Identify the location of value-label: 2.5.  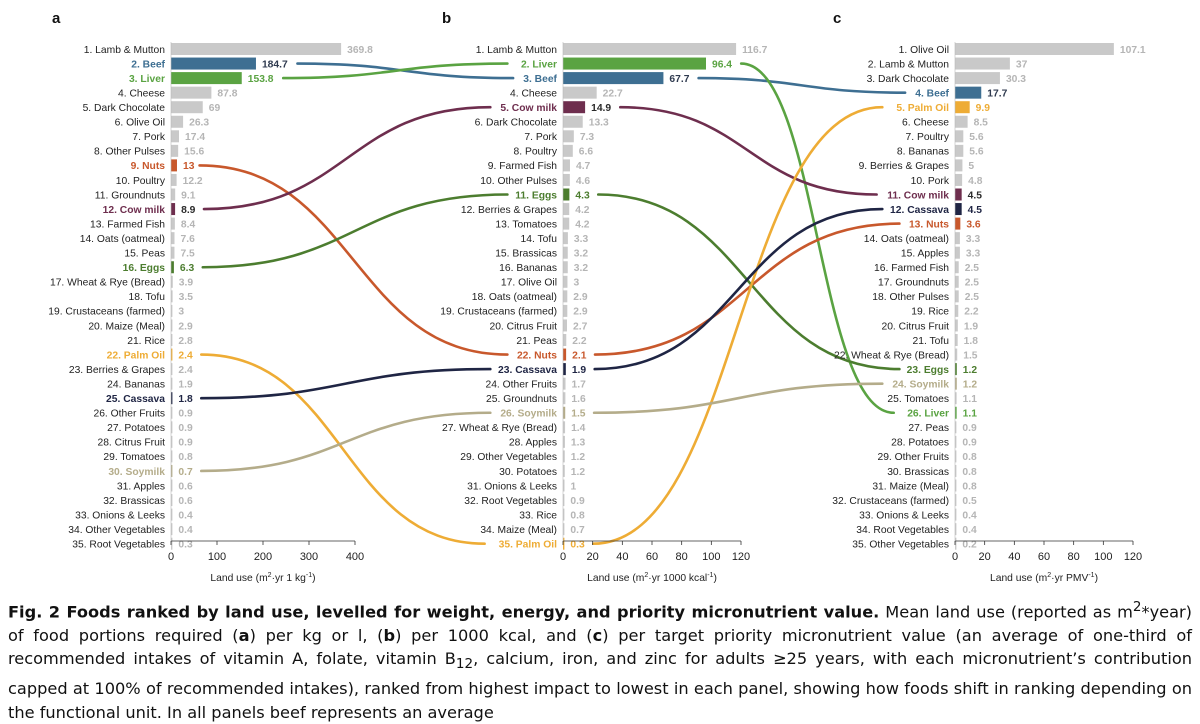
(972, 283).